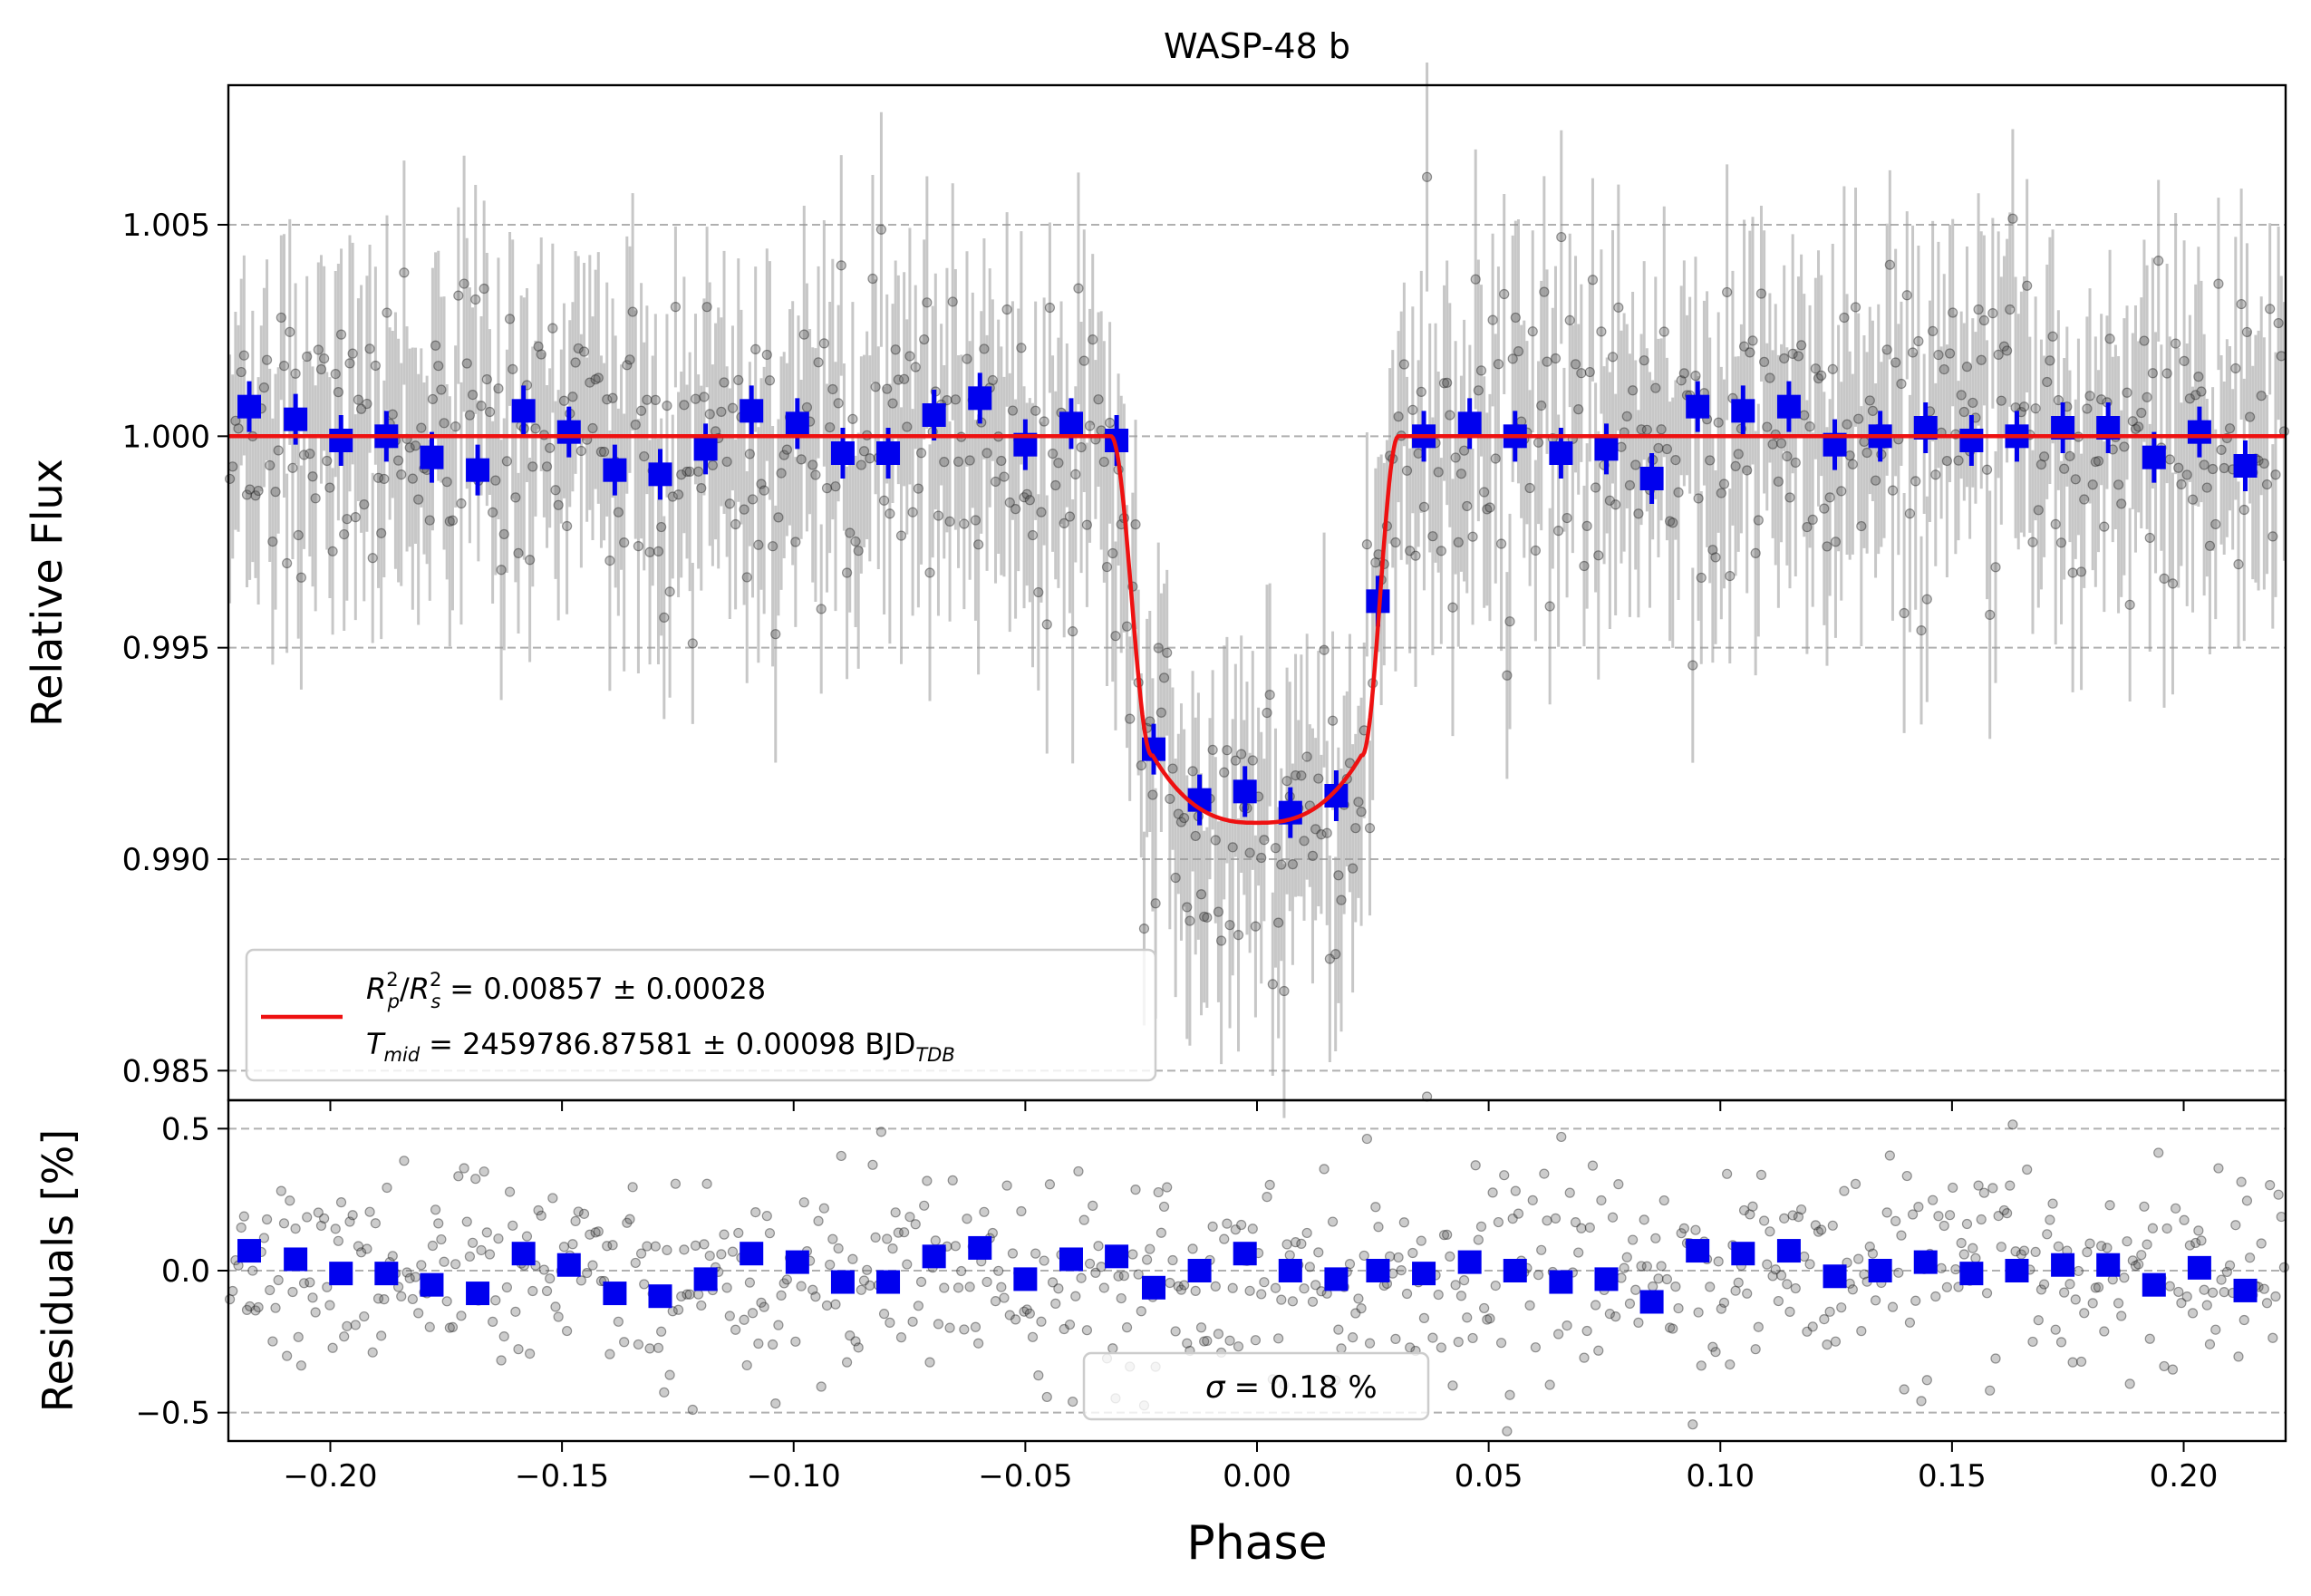 Image resolution: width=2311 pixels, height=1596 pixels. What do you see at coordinates (794, 1476) in the screenshot?
I see `xtick-label-2: −0.10` at bounding box center [794, 1476].